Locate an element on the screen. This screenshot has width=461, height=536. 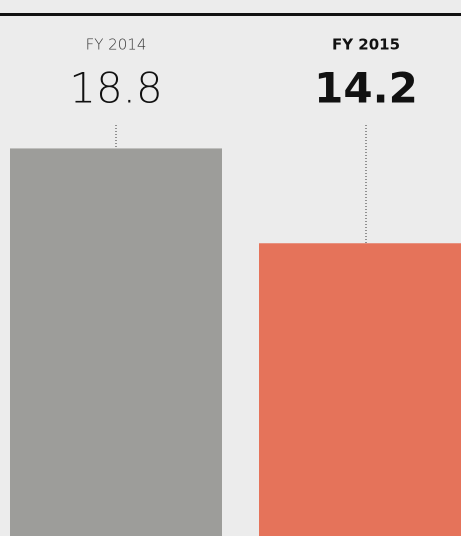
category-label: FY 2015 is located at coordinates (366, 45).